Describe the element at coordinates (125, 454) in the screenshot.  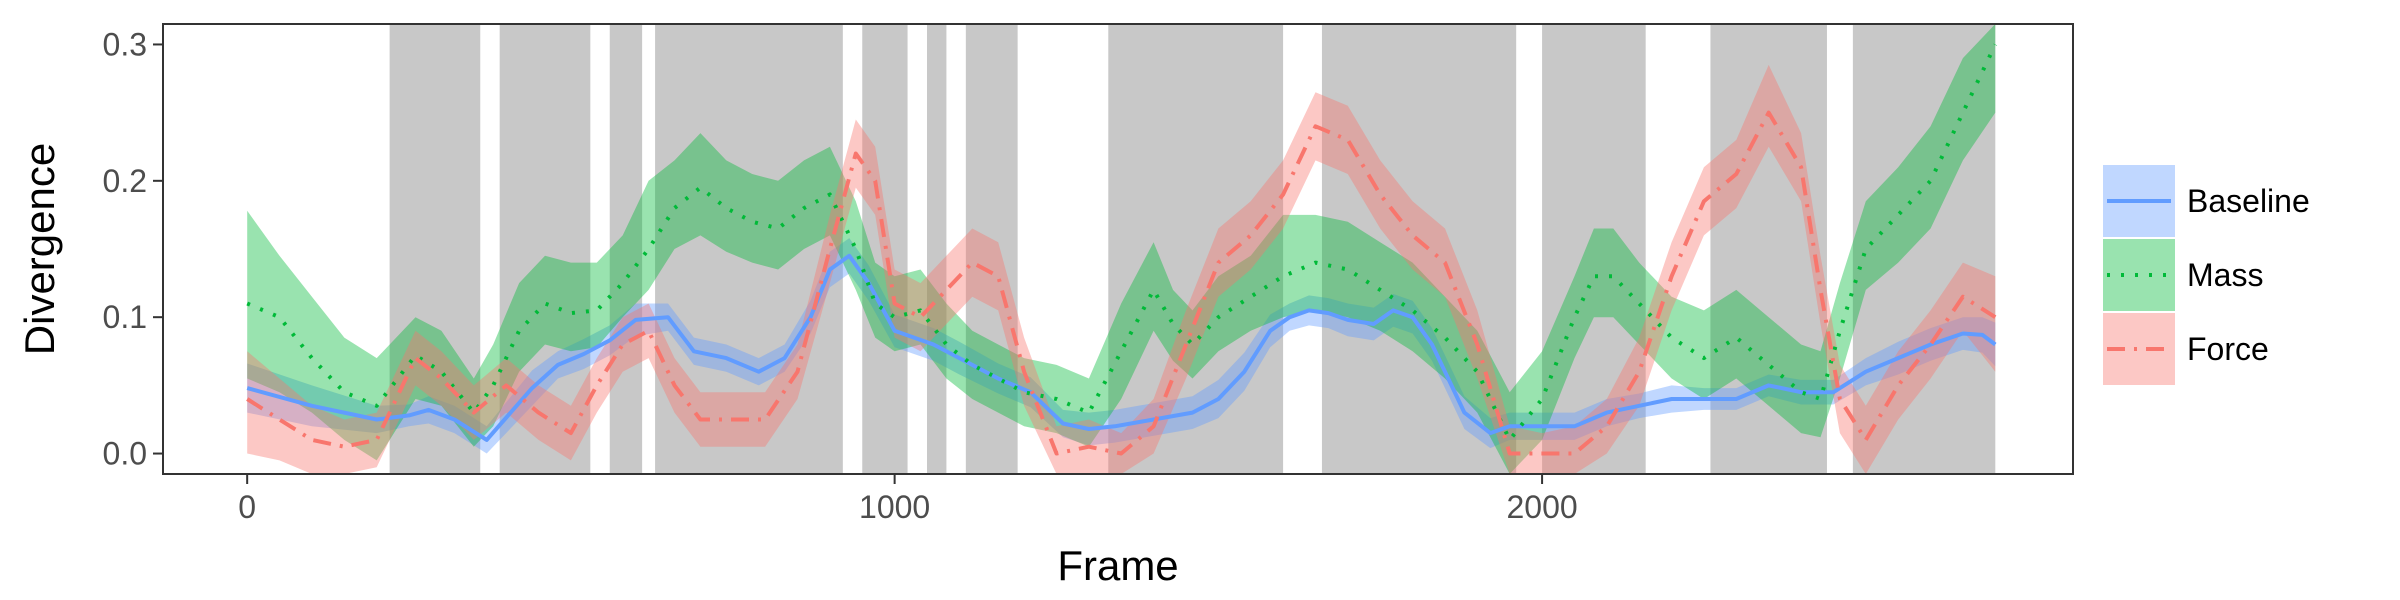
I see `y-tick-label: 0.0` at that location.